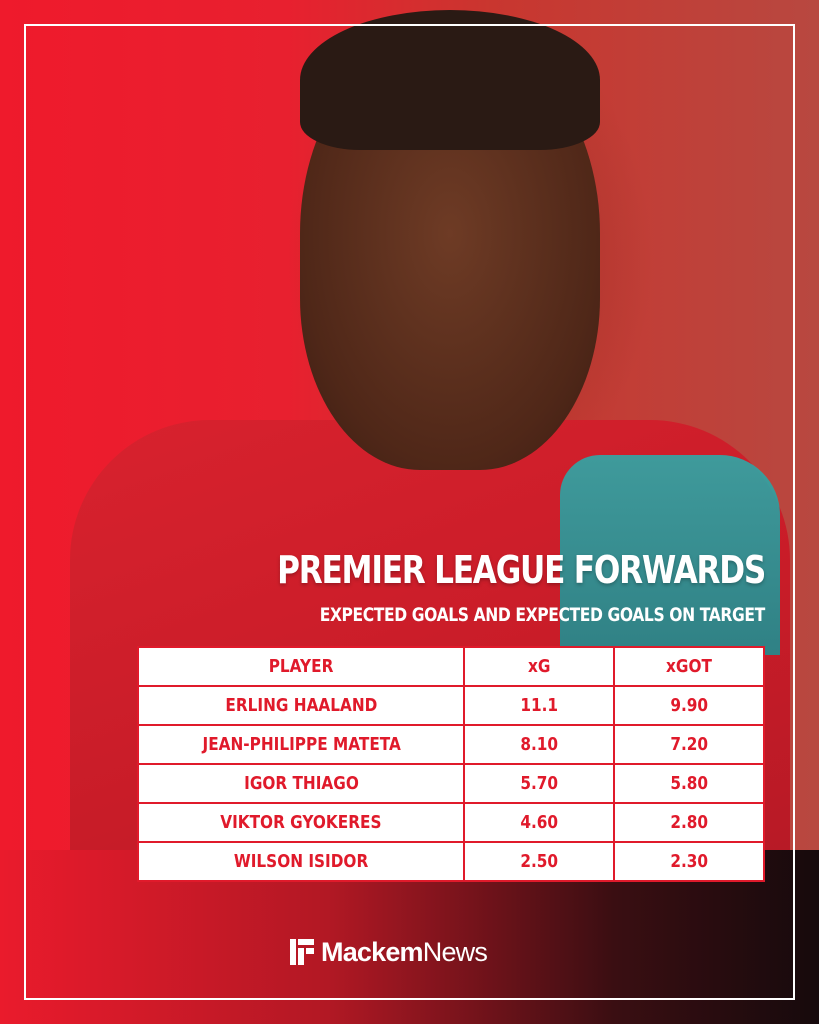 This screenshot has height=1024, width=819. What do you see at coordinates (689, 783) in the screenshot?
I see `xgot-cell: 5.80` at bounding box center [689, 783].